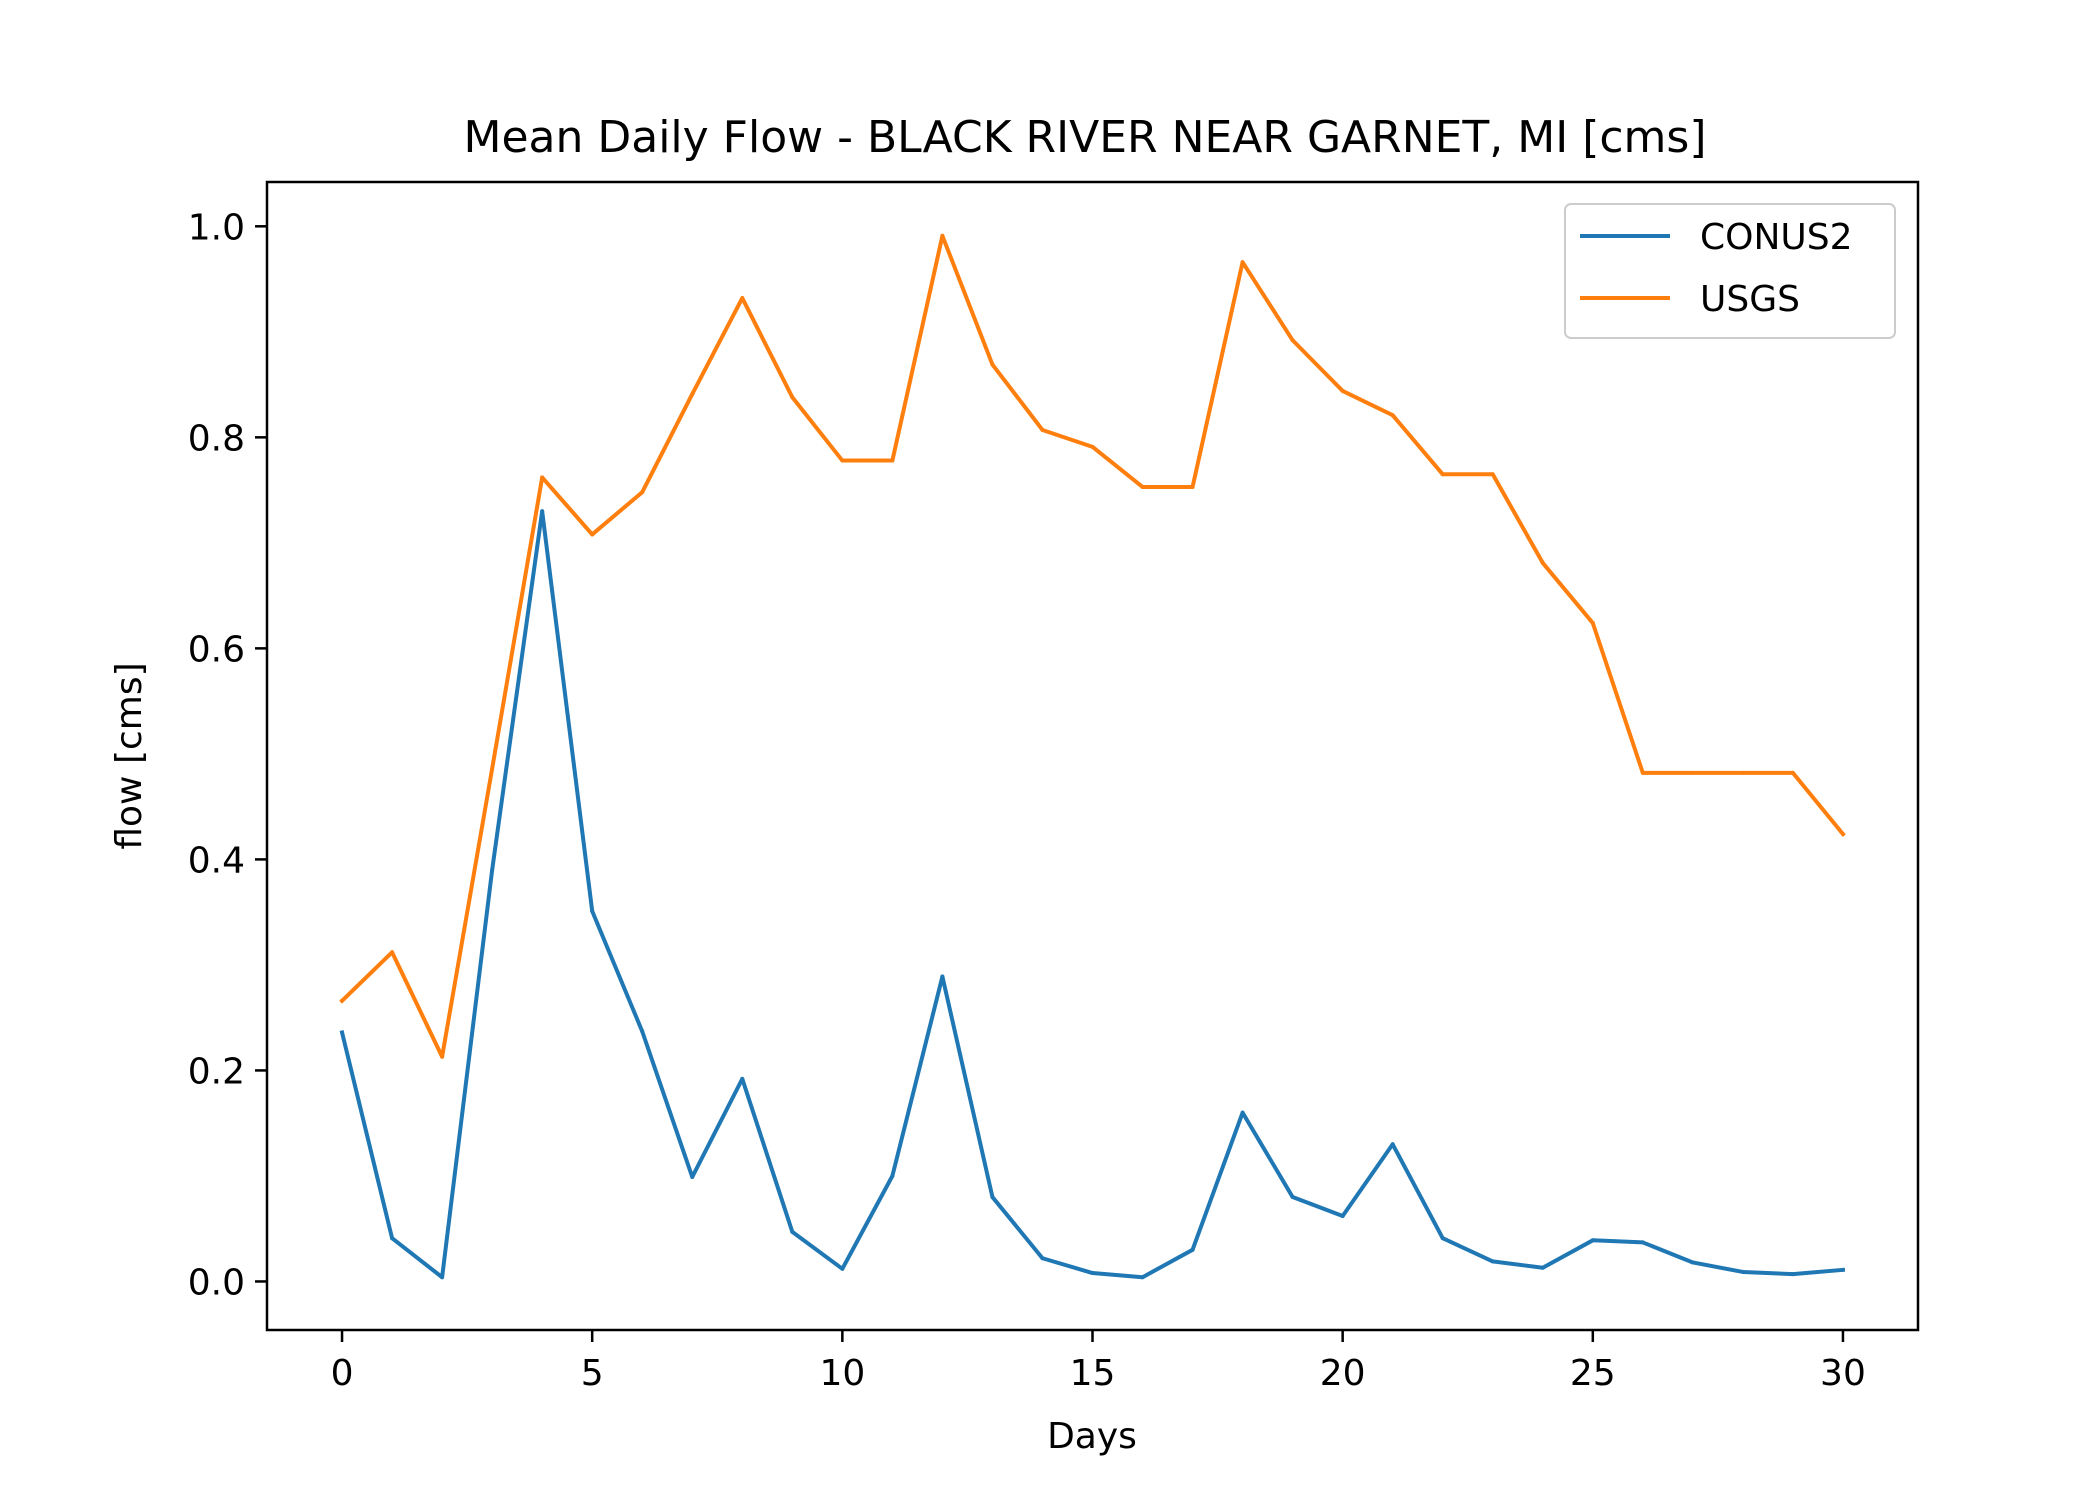 This screenshot has width=2100, height=1500. Describe the element at coordinates (1843, 1373) in the screenshot. I see `x-tick-label: 30` at that location.